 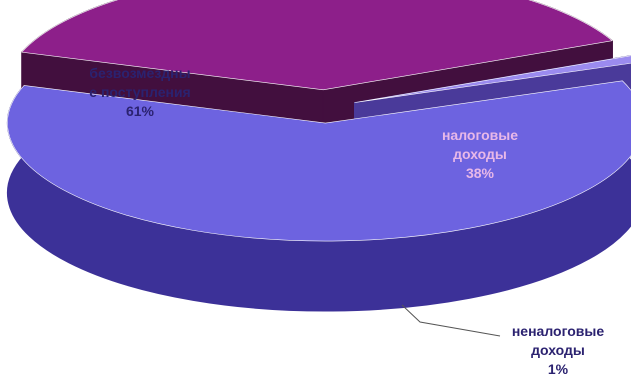 I want to click on percent-label-0: 61%, so click(x=140, y=111).